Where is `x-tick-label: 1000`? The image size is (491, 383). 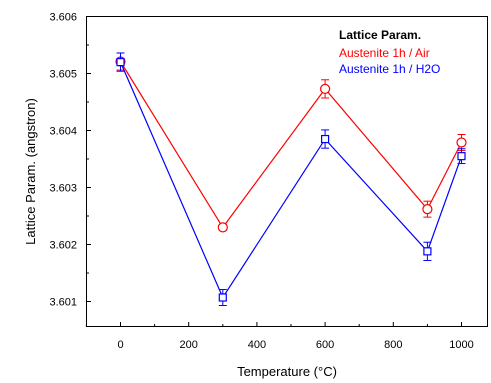
x-tick-label: 1000 is located at coordinates (461, 345).